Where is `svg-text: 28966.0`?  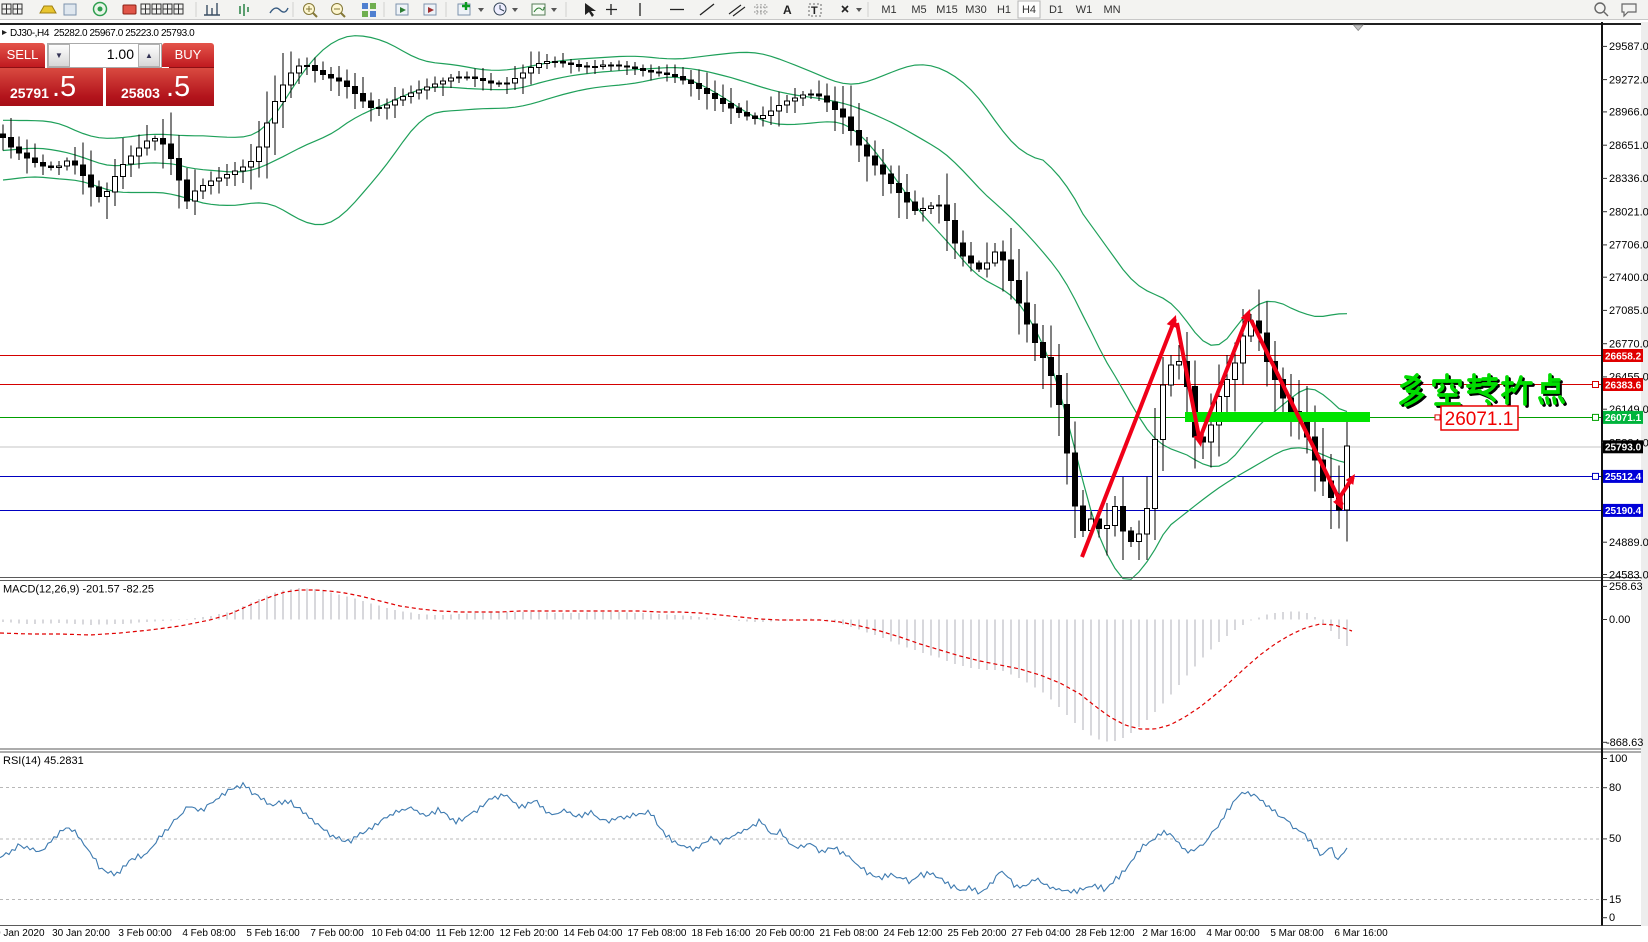
svg-text: 28966.0 is located at coordinates (1628, 113).